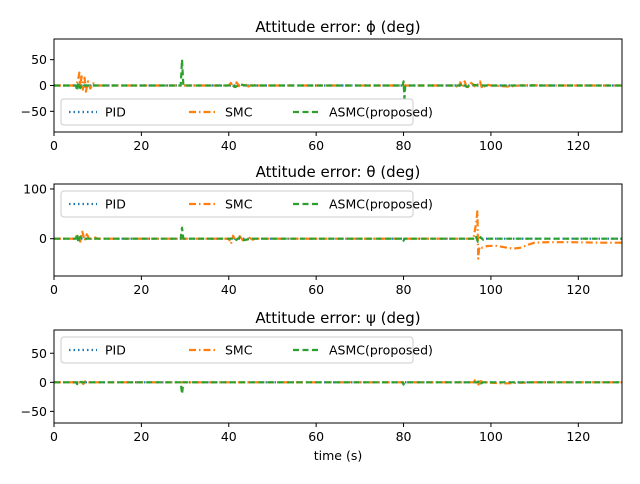 The image size is (640, 484). I want to click on chart-title: Attitude error: θ (deg), so click(338, 172).